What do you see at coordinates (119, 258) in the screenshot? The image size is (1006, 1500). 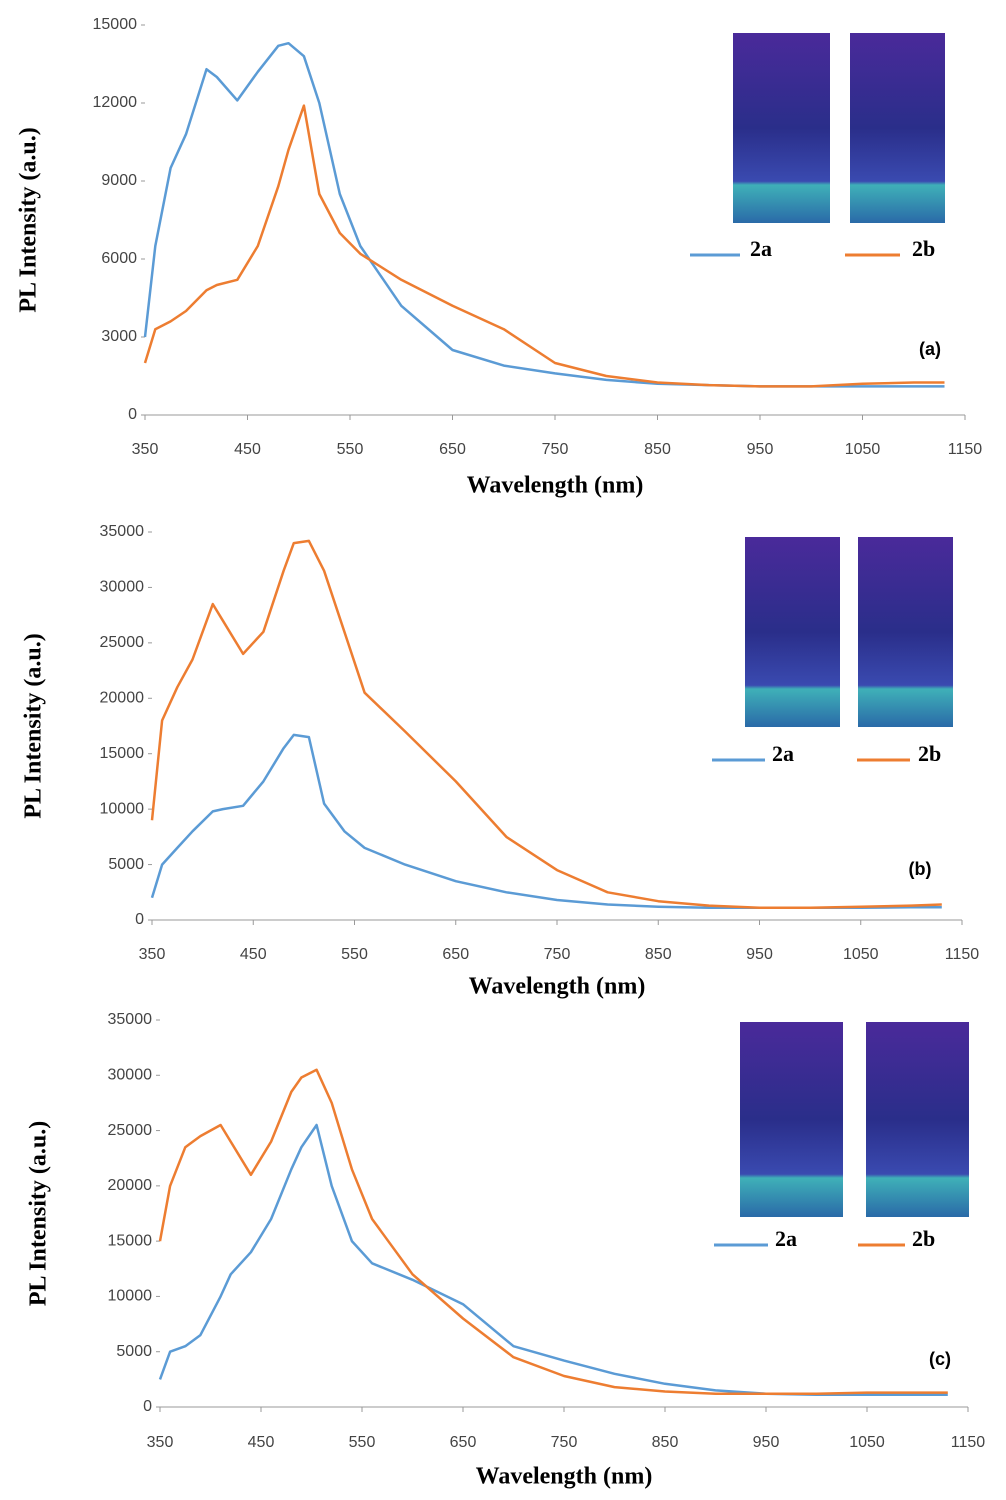 I see `y-tick-label: 6000` at bounding box center [119, 258].